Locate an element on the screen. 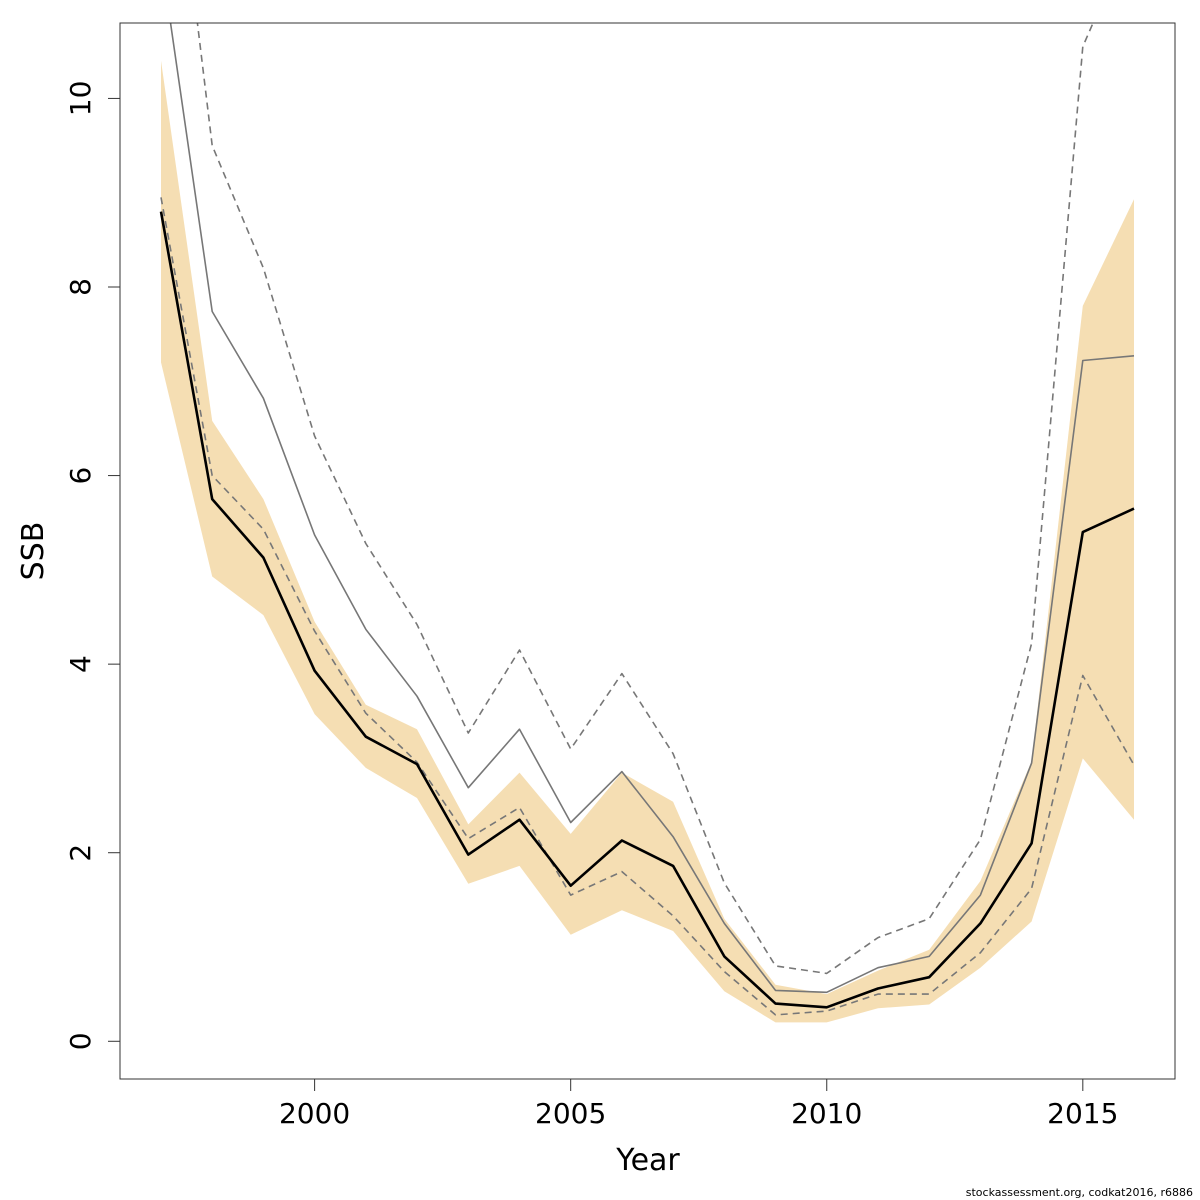 The height and width of the screenshot is (1200, 1200). x-tick-label: 2010 is located at coordinates (826, 1113).